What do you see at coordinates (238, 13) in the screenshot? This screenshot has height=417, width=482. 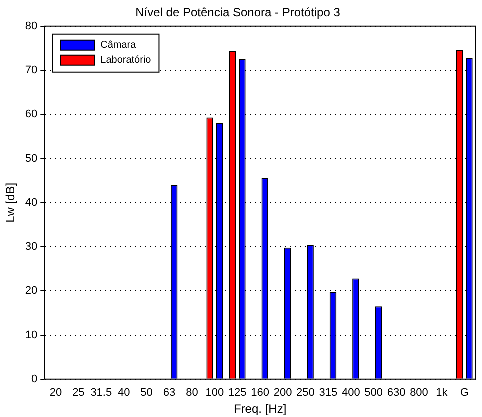 I see `chart-title: Nível de Potência Sonora - Protótipo 3` at bounding box center [238, 13].